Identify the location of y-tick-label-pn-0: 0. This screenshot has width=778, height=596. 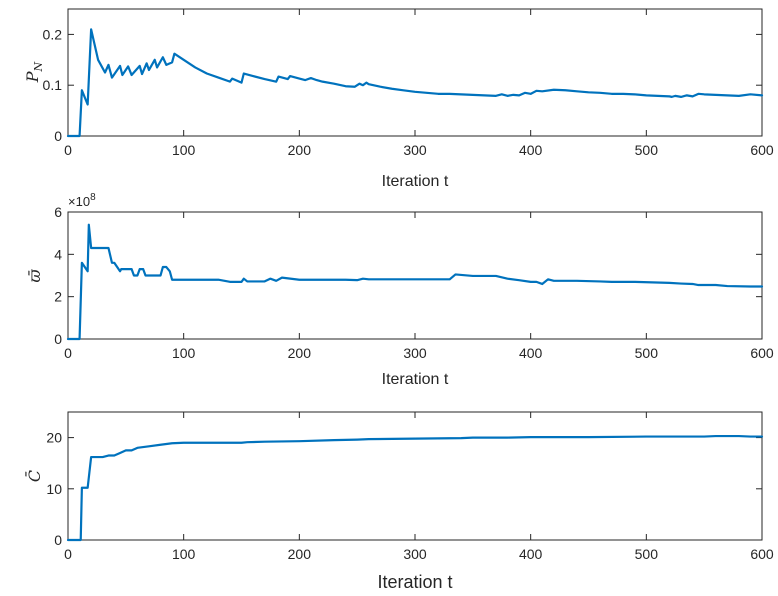
(58, 136).